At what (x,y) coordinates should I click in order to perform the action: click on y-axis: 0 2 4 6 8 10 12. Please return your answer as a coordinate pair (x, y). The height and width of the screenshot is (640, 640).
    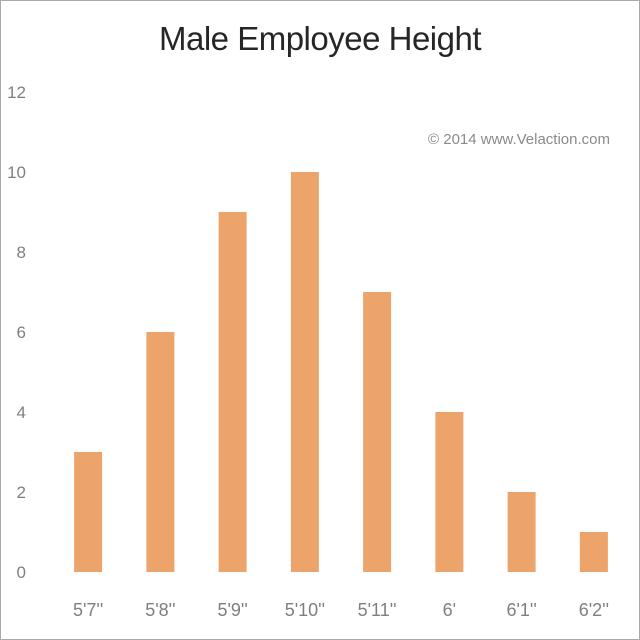
    Looking at the image, I should click on (16, 332).